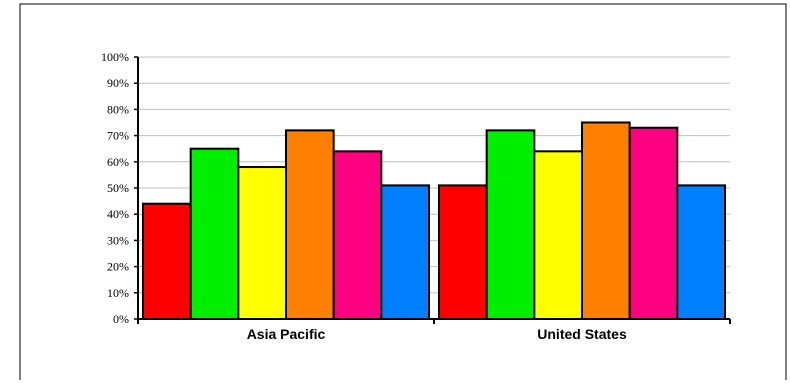 This screenshot has width=790, height=385. Describe the element at coordinates (118, 293) in the screenshot. I see `y-tick-label: 10%` at that location.